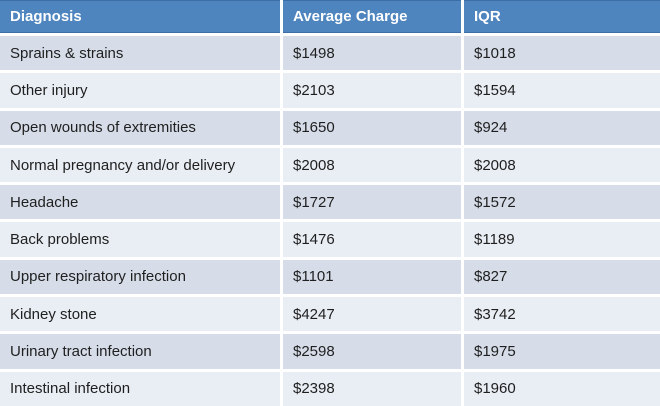  What do you see at coordinates (140, 127) in the screenshot?
I see `cell-diagnosis: Open wounds of extremities` at bounding box center [140, 127].